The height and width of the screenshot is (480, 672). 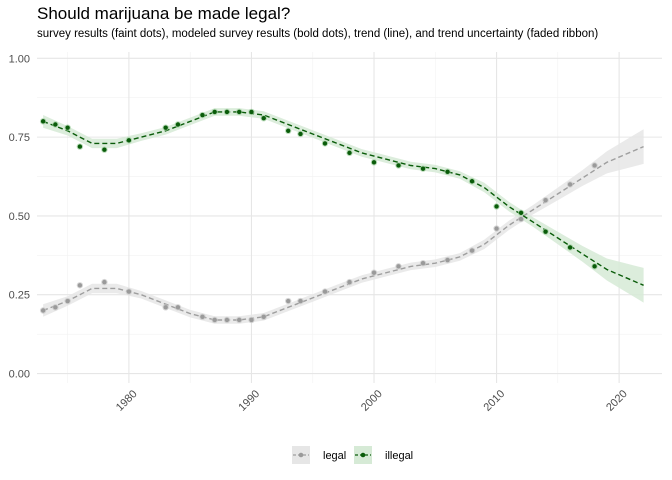 I want to click on y-tick-label: 0.75, so click(x=19, y=138).